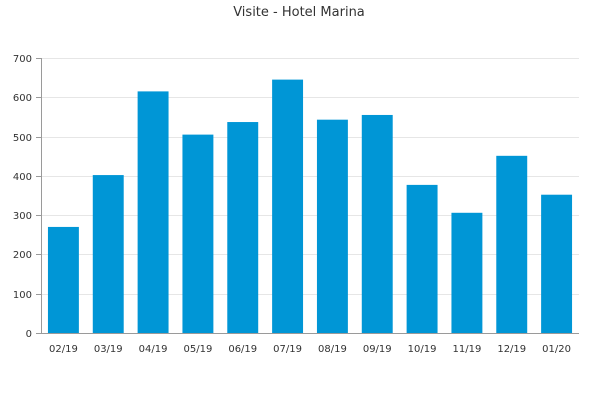 The width and height of the screenshot is (600, 400). What do you see at coordinates (332, 349) in the screenshot?
I see `x-tick-label: 08/19` at bounding box center [332, 349].